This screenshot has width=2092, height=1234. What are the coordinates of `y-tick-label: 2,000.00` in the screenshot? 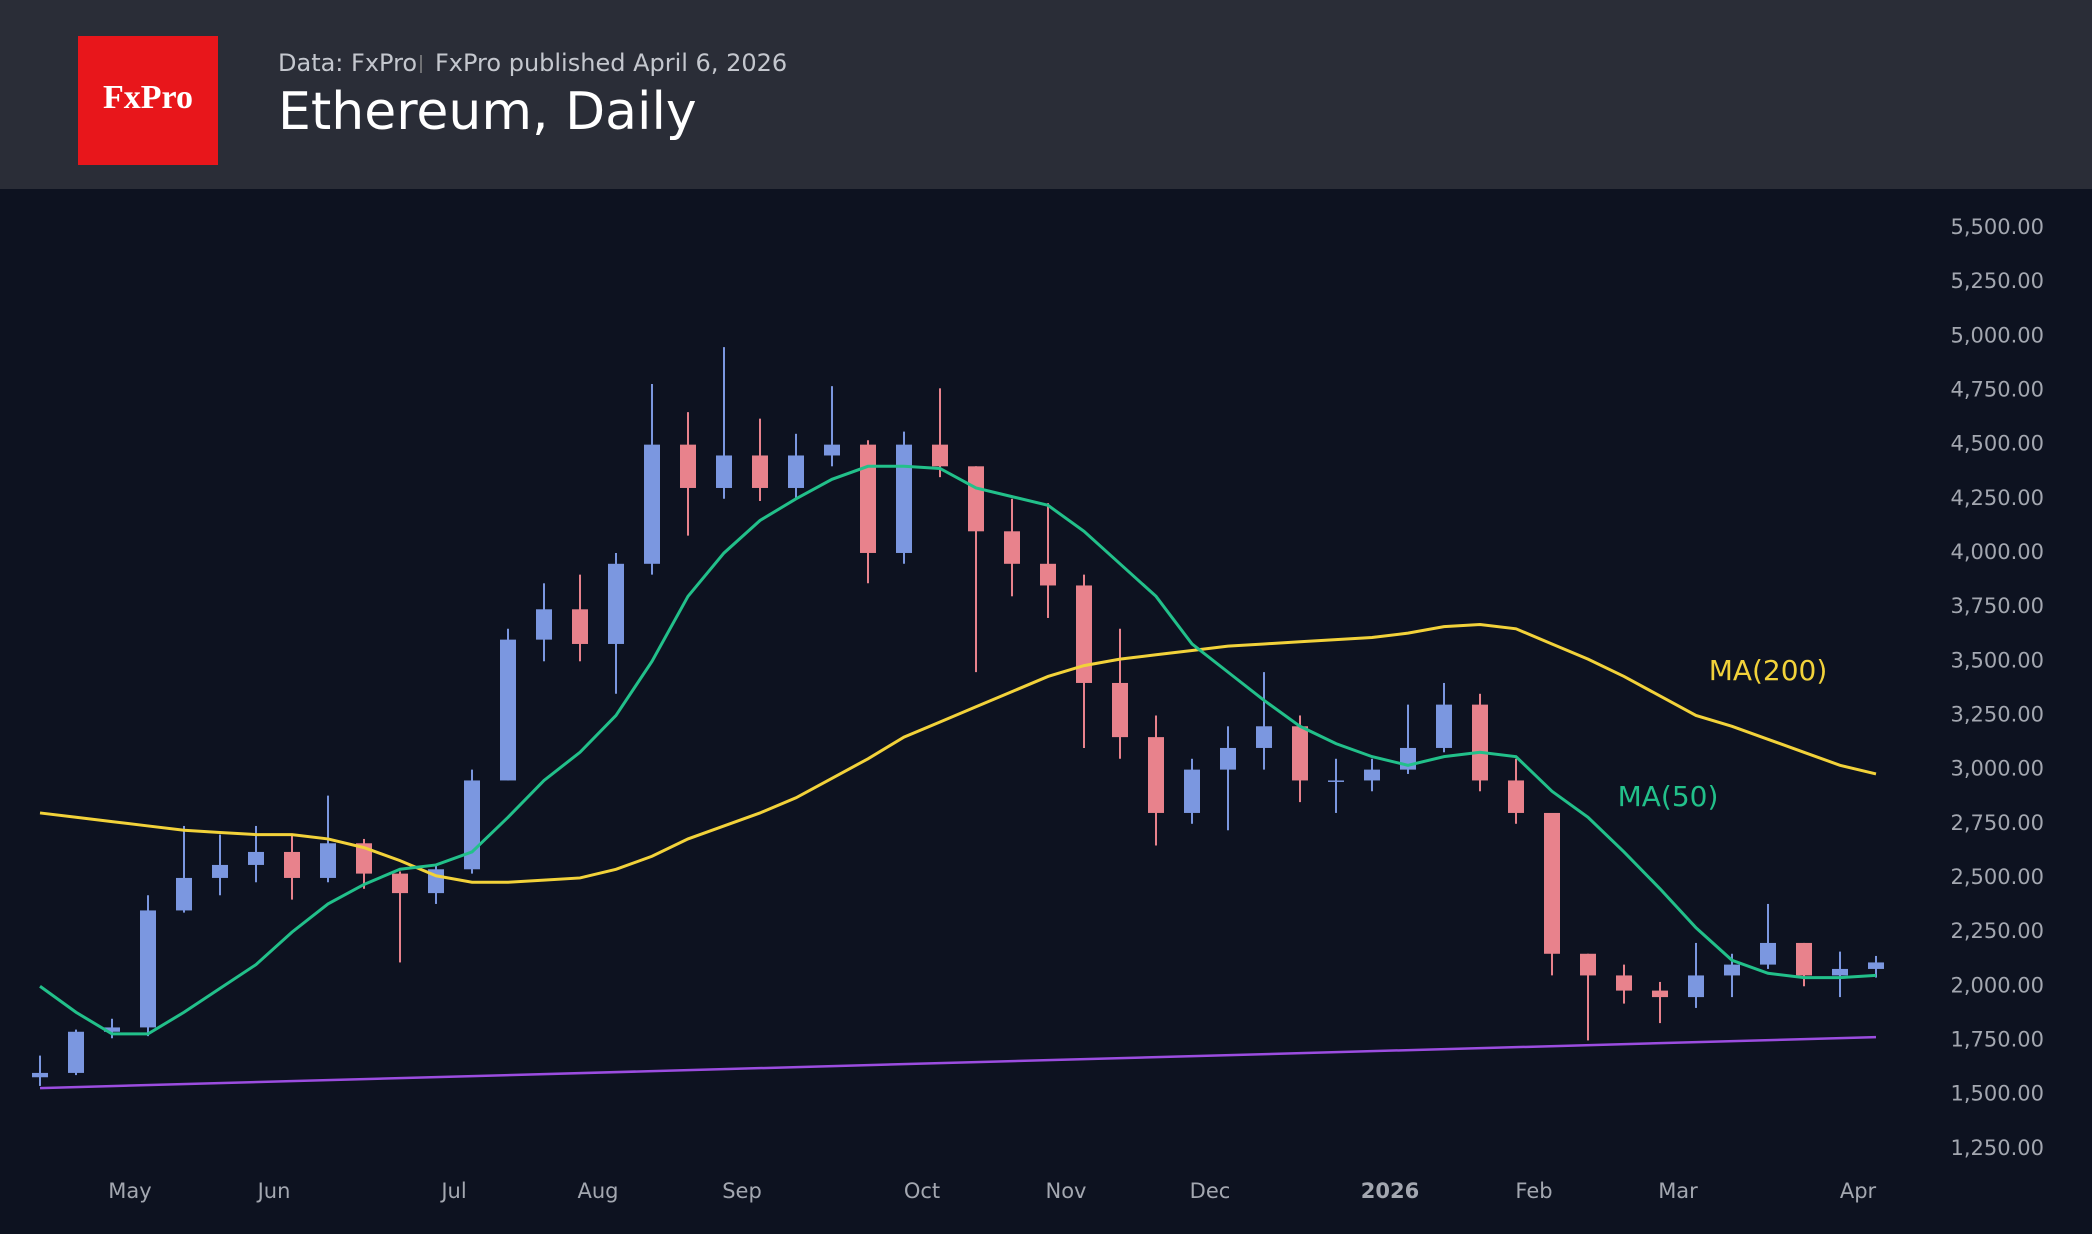 It's located at (1997, 985).